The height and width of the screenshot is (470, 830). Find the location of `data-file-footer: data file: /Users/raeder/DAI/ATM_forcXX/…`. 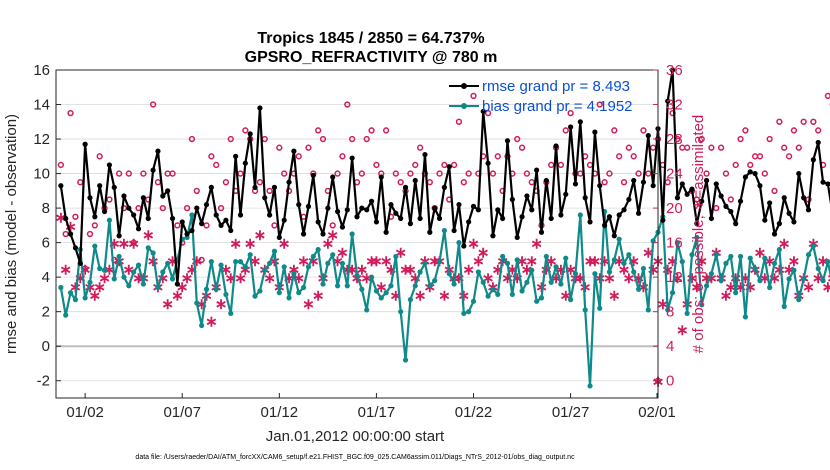

data-file-footer: data file: /Users/raeder/DAI/ATM_forcXX/… is located at coordinates (355, 457).